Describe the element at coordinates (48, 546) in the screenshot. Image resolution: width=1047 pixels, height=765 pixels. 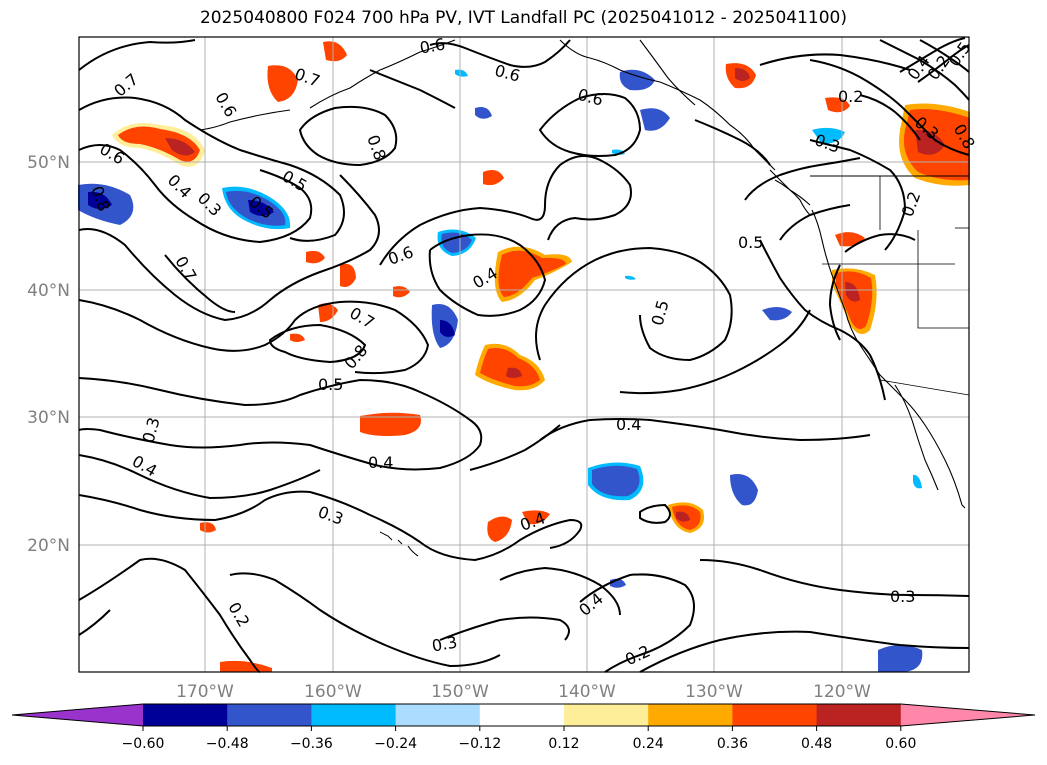
I see `lat-label: 20°N` at that location.